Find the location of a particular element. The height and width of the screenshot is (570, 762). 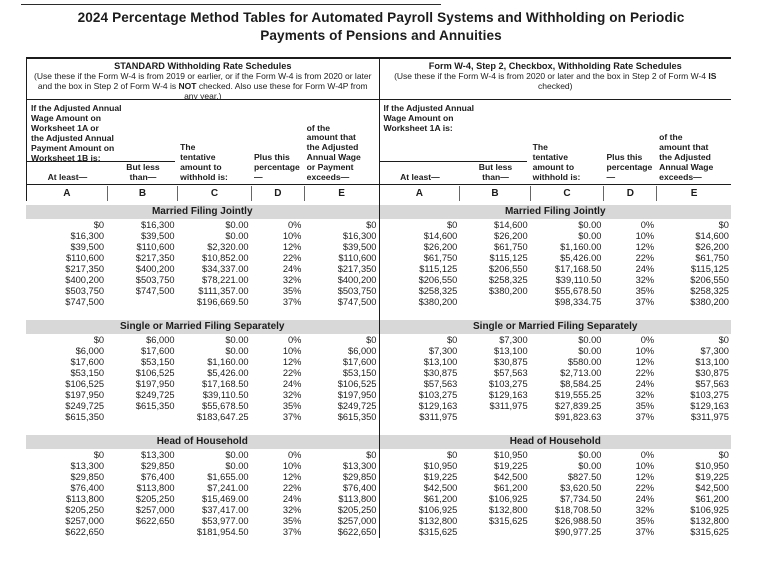

table-cell: 32% is located at coordinates (292, 395).